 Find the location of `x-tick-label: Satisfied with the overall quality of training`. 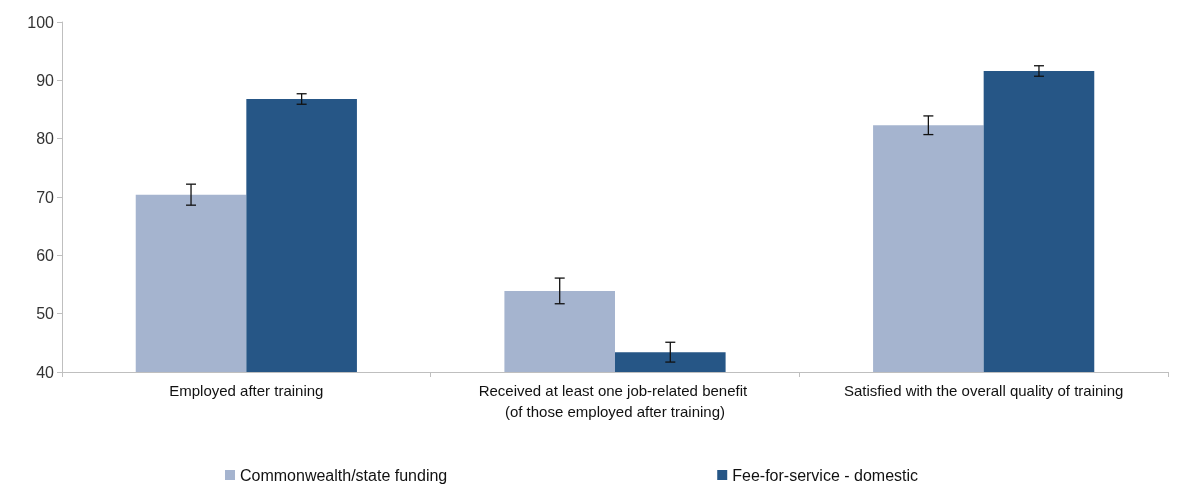

x-tick-label: Satisfied with the overall quality of training is located at coordinates (984, 390).